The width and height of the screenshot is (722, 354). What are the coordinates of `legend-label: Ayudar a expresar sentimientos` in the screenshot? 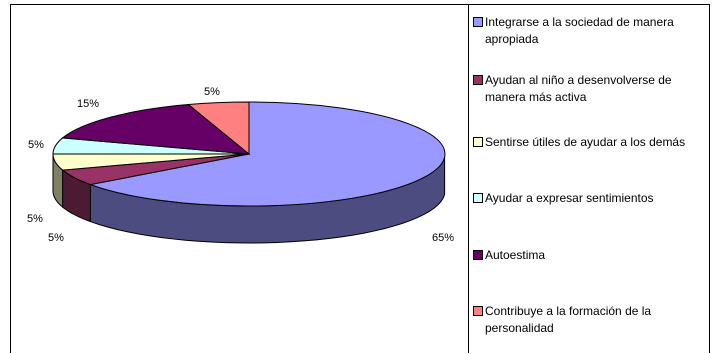 It's located at (569, 198).